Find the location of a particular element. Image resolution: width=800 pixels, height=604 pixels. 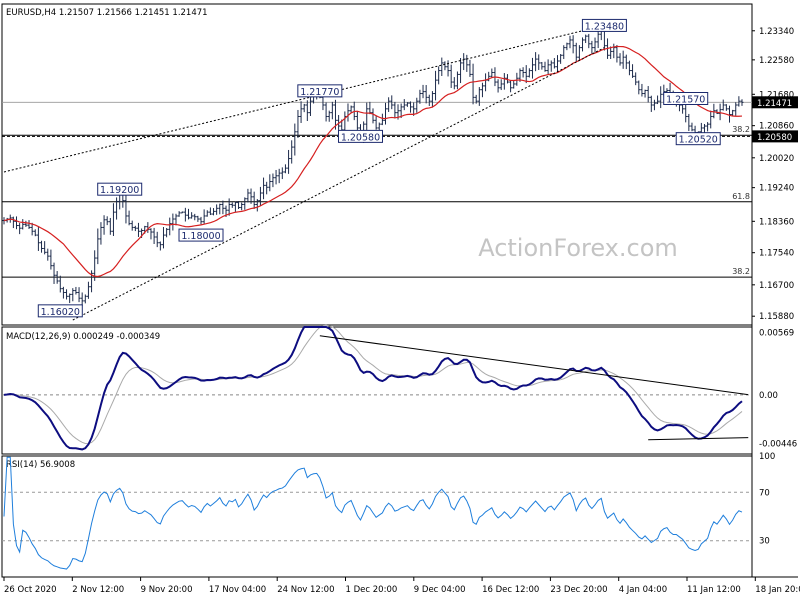

watermark-text: ActionForex.com is located at coordinates (578, 248).